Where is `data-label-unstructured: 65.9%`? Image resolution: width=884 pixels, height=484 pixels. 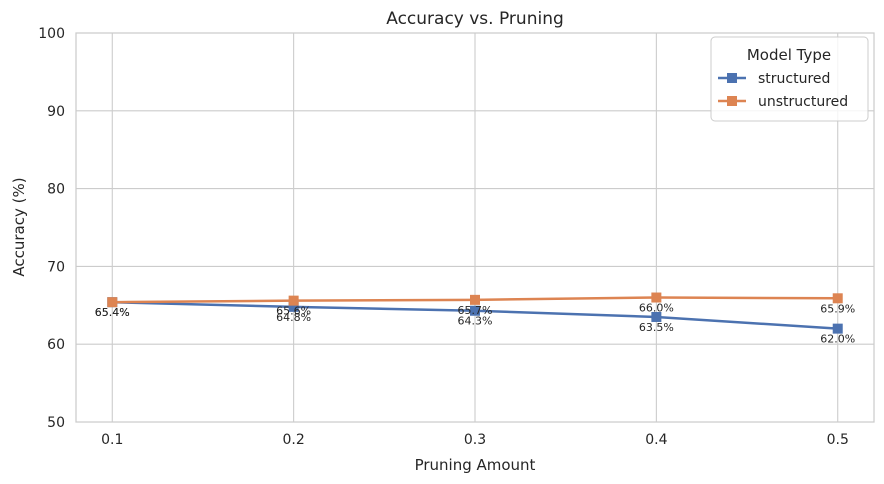 data-label-unstructured: 65.9% is located at coordinates (837, 308).